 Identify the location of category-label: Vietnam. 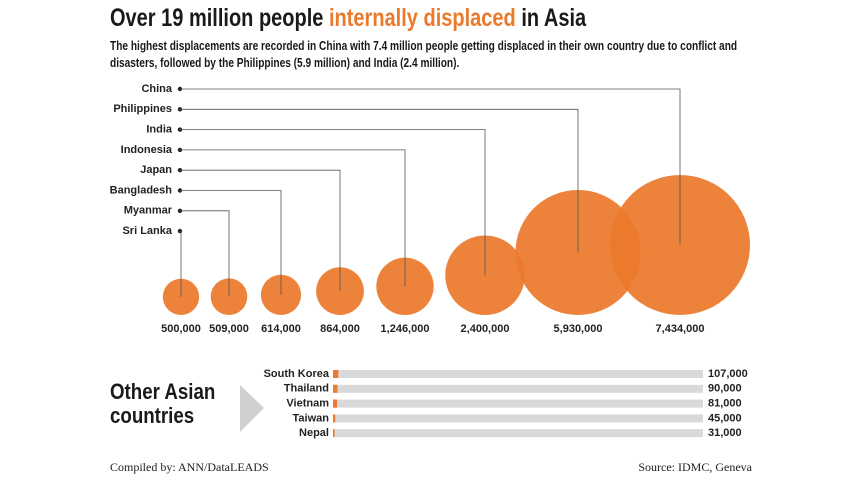
(307, 404).